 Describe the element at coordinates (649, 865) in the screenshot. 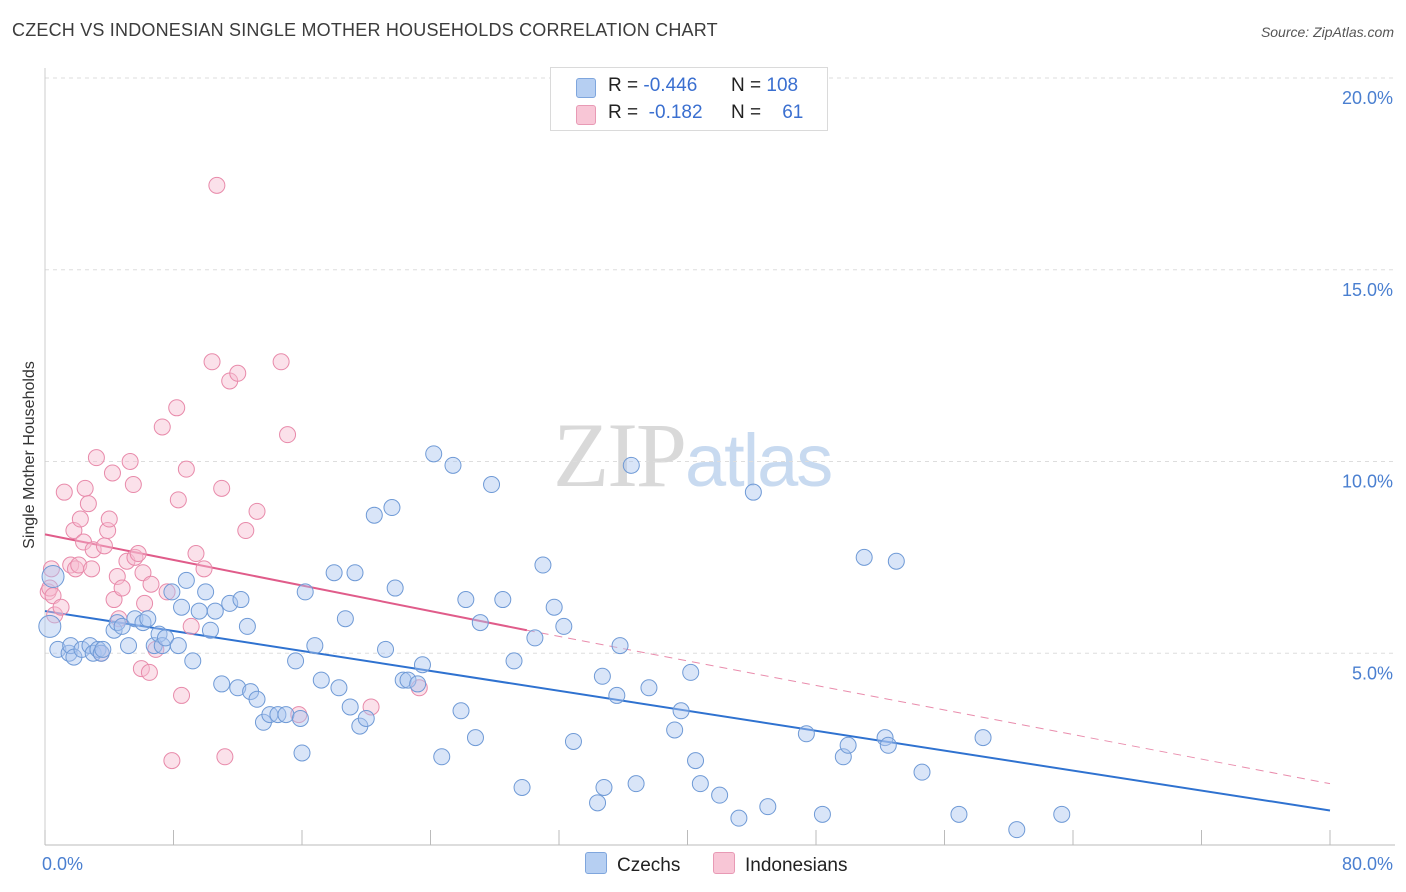

I see `czechs-legend-label: Czechs` at that location.